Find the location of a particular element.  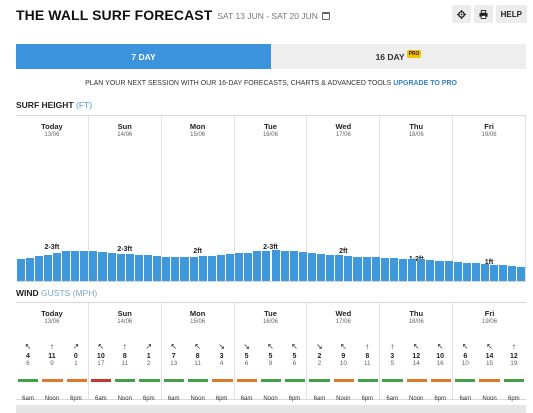

wind-day-column: Fri 19/06 ↖ ↖ ↑ 6 10 14 15 12 19 6am Noon 6pm is located at coordinates (489, 352).